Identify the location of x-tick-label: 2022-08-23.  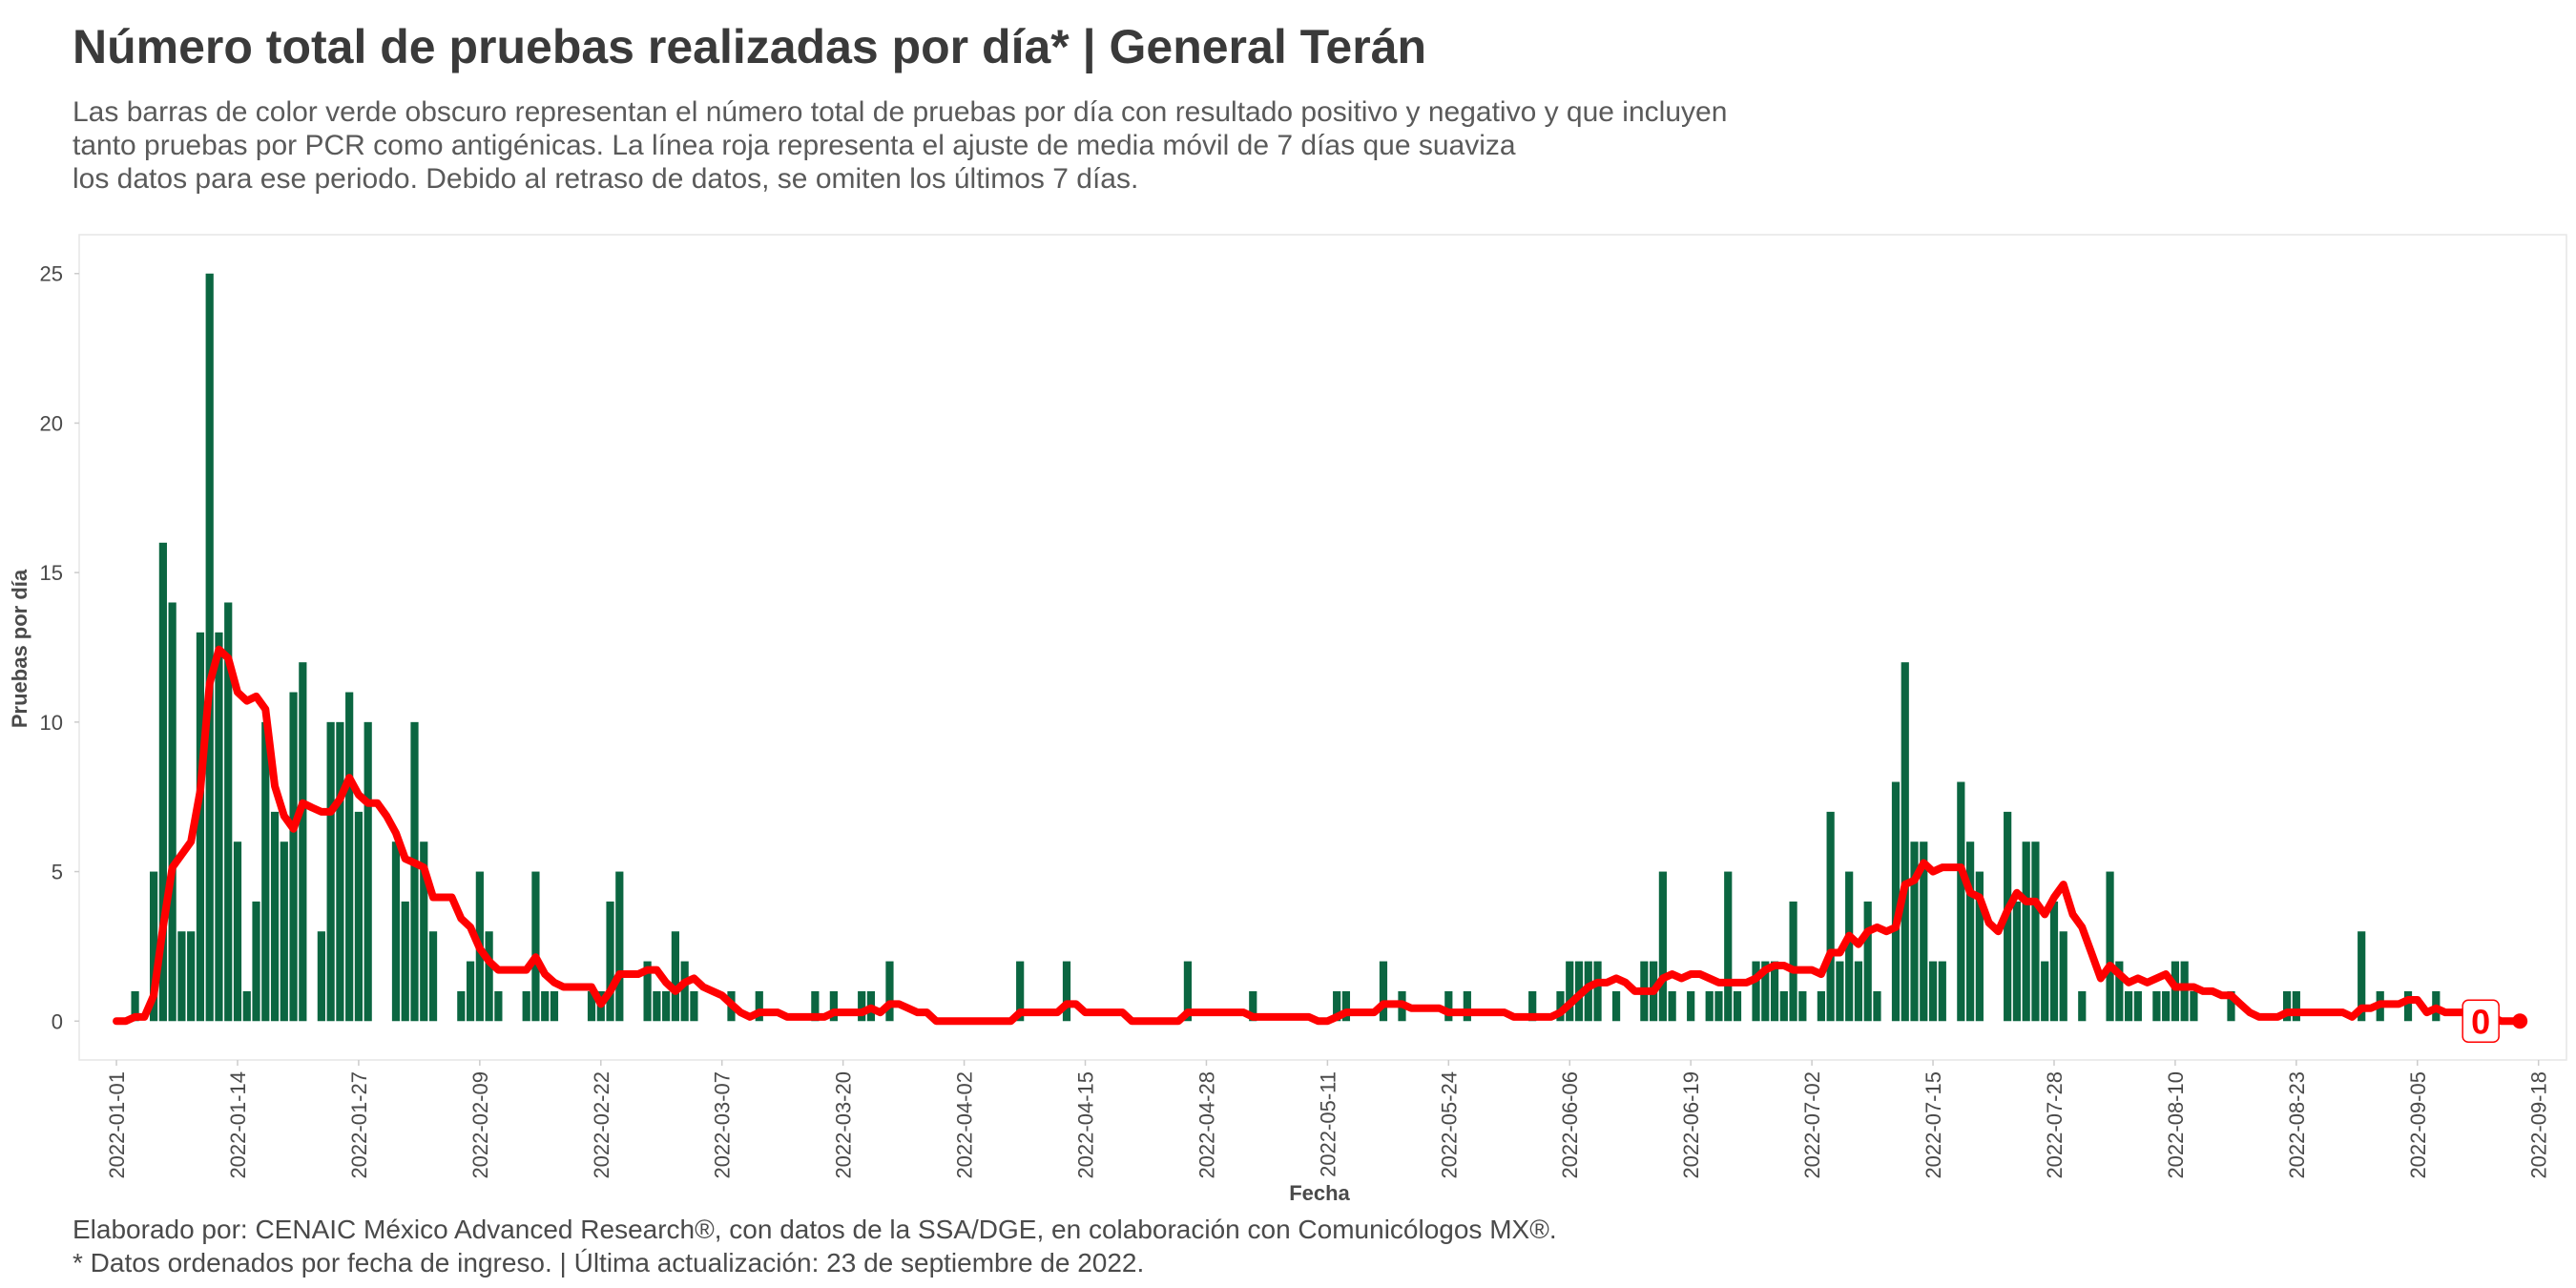
(2297, 1125).